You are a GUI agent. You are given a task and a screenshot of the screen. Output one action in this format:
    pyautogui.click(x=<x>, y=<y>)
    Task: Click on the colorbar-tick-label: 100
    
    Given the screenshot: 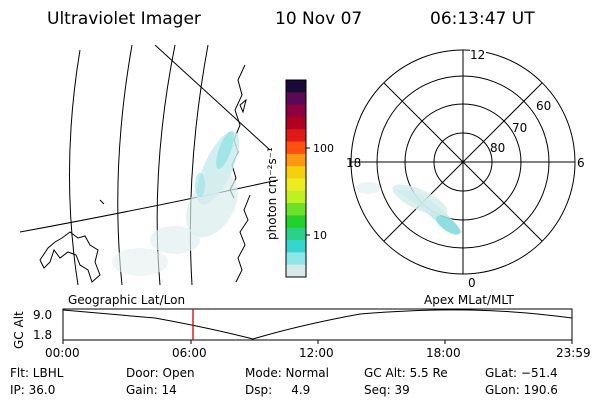 What is the action you would take?
    pyautogui.click(x=323, y=148)
    